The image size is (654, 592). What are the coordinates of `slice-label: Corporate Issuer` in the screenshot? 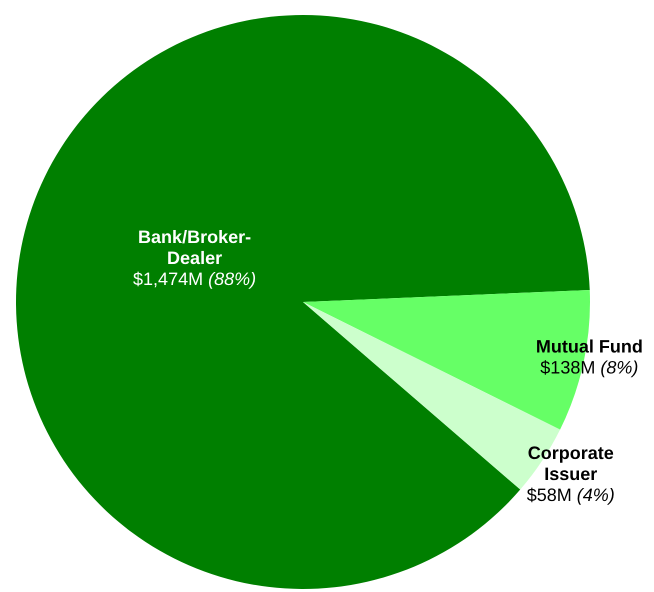 It's located at (571, 463).